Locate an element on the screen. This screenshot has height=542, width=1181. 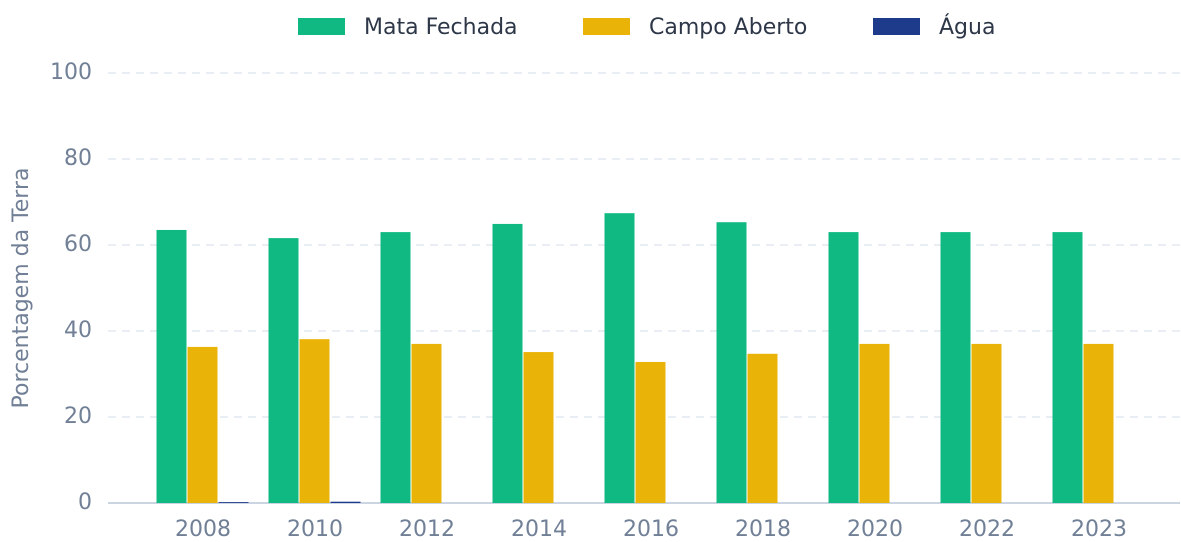
x-tick-label: 2008 is located at coordinates (203, 529).